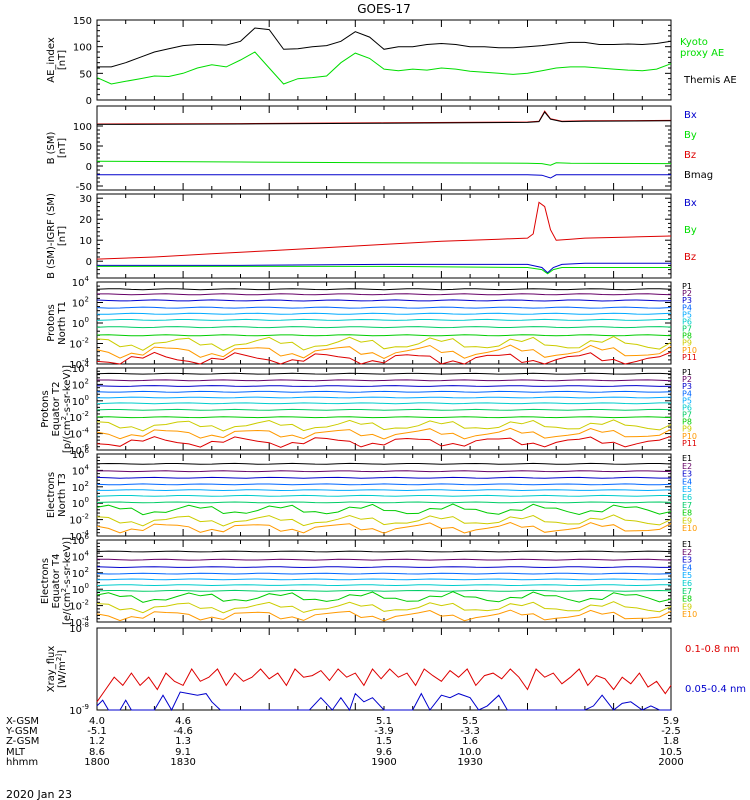 This screenshot has height=800, width=750. What do you see at coordinates (687, 372) in the screenshot?
I see `channel-label-p1: P1` at bounding box center [687, 372].